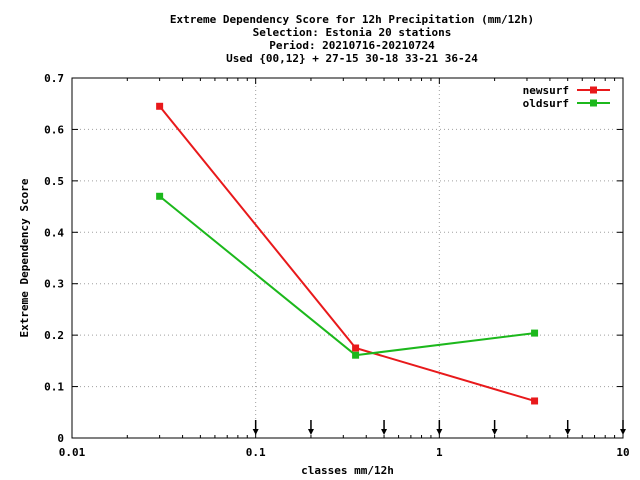  I want to click on x-tick-label: 0.01, so click(72, 452).